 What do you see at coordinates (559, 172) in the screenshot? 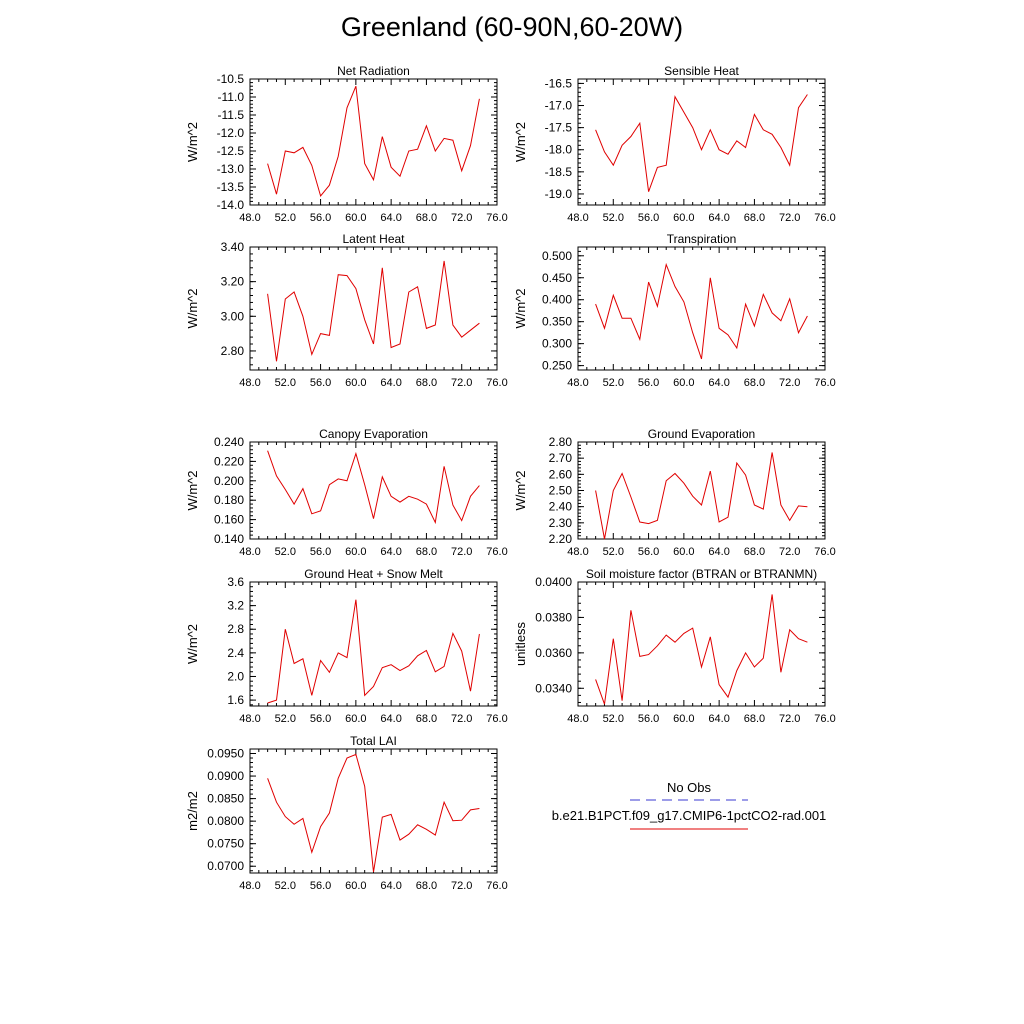
I see `y-tick-label: -18.5` at bounding box center [559, 172].